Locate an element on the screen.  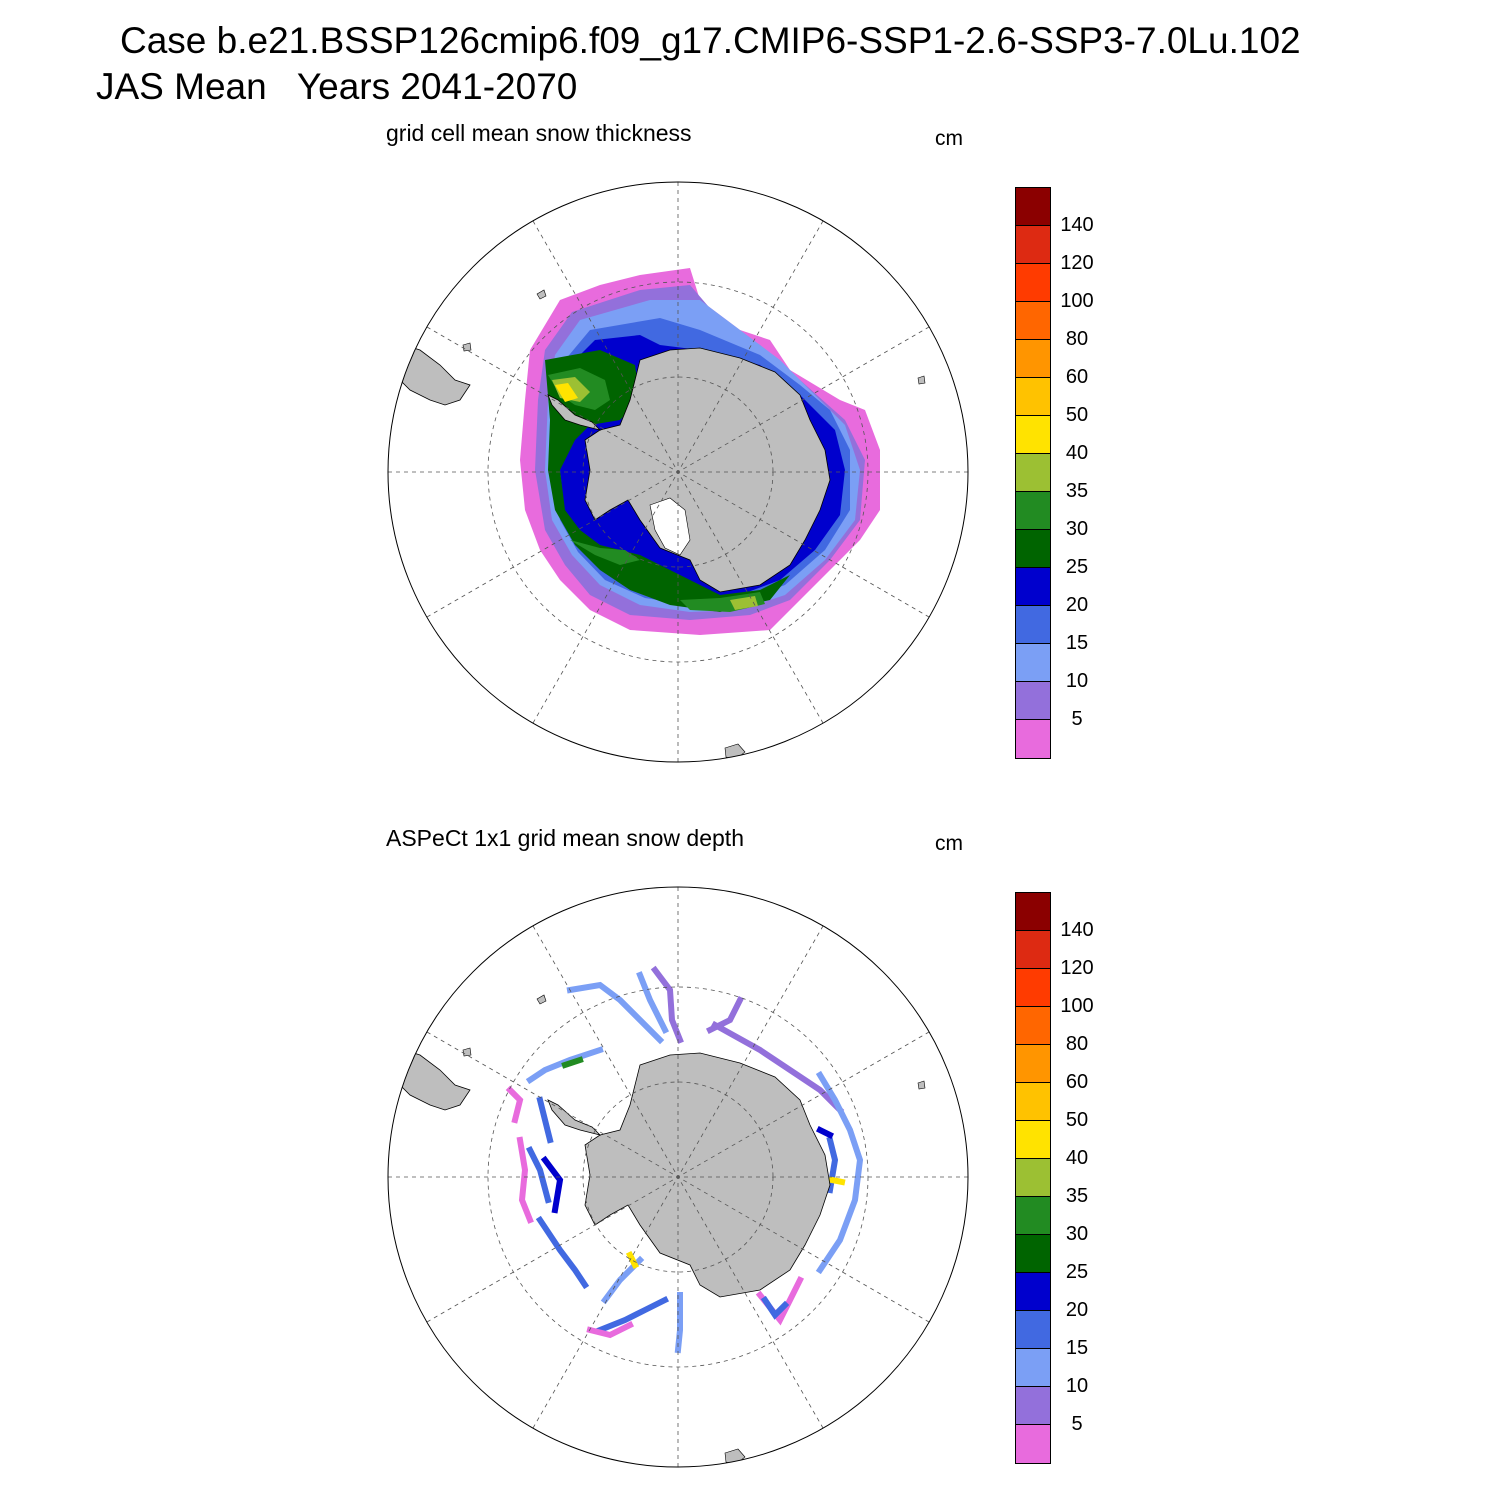
colorbar-tick-label-model: 35 is located at coordinates (1077, 491).